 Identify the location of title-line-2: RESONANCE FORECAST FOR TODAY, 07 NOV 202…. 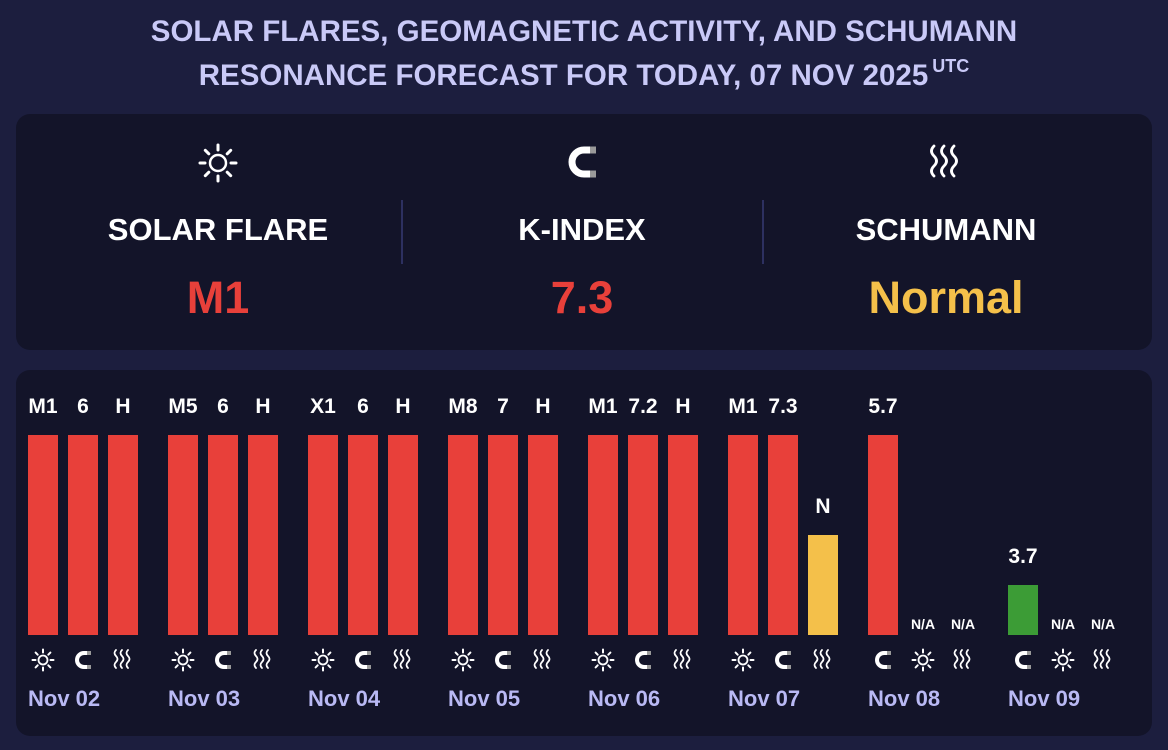
(584, 77).